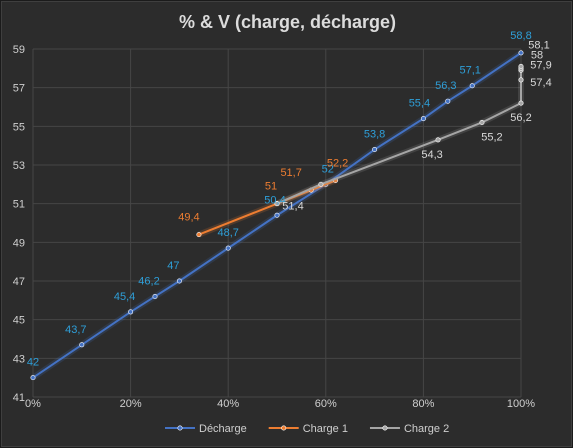  Describe the element at coordinates (223, 429) in the screenshot. I see `legend-label: Décharge` at that location.